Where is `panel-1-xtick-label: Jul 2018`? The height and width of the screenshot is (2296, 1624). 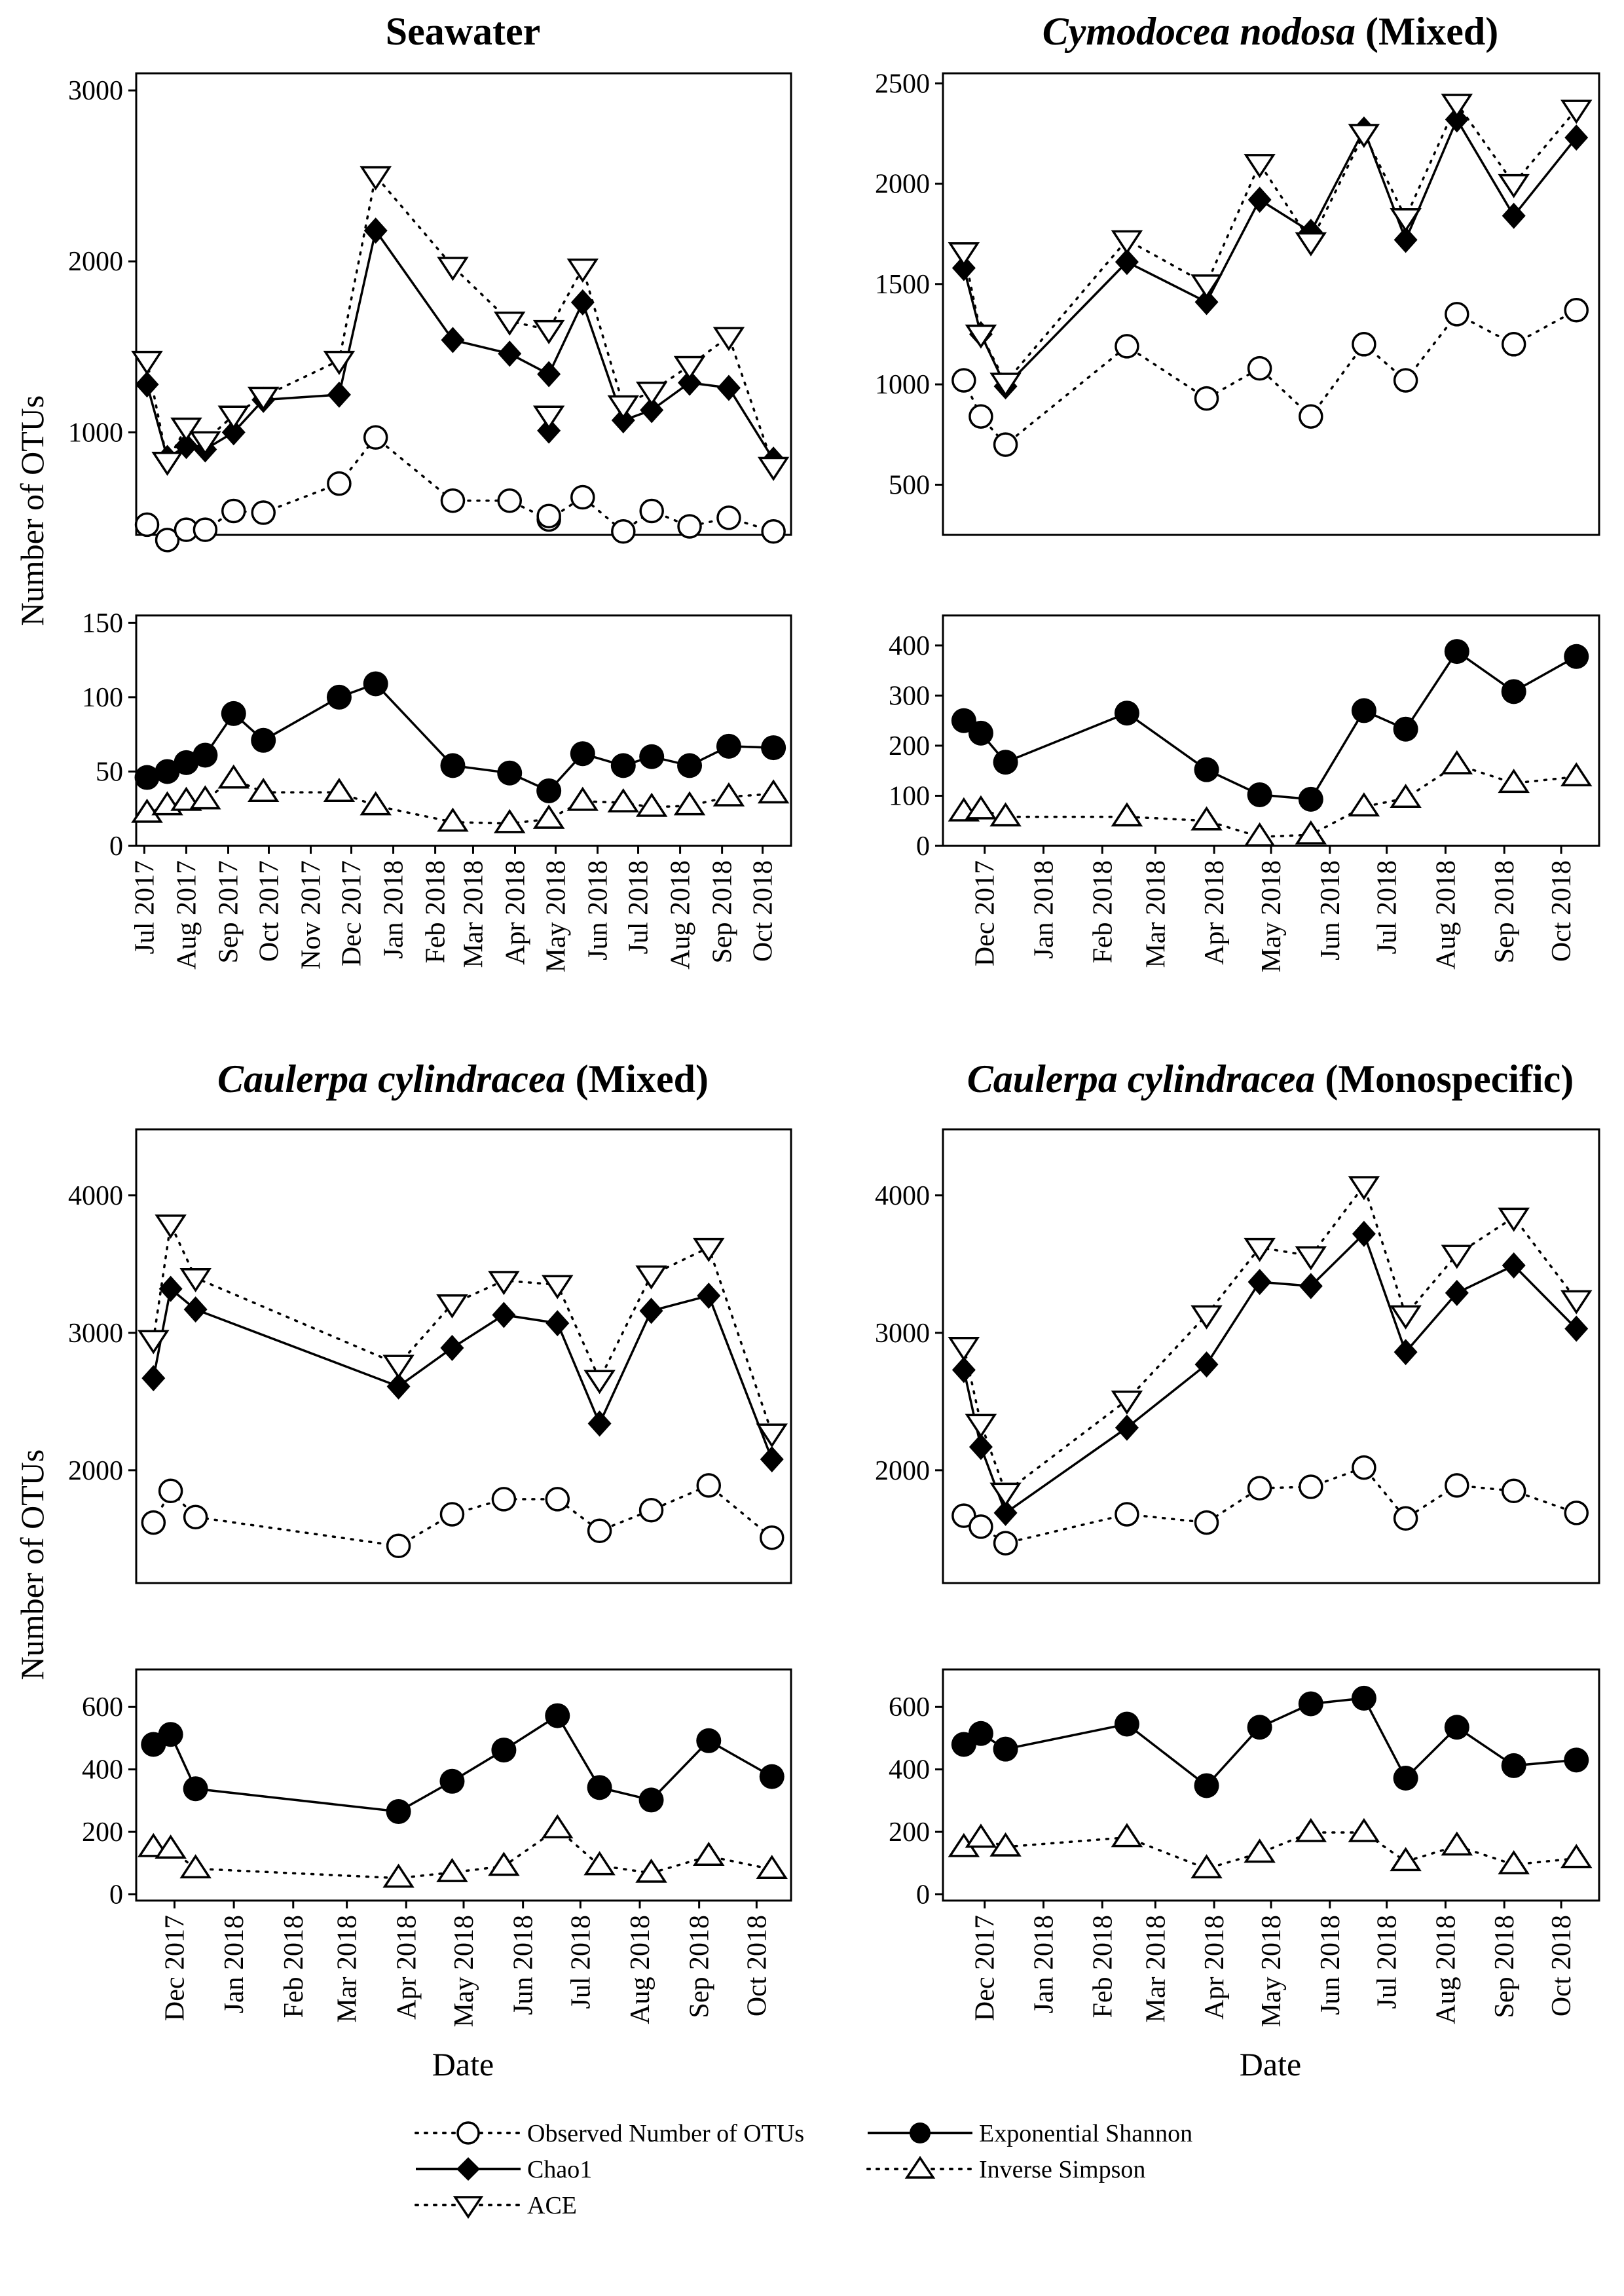
panel-1-xtick-label: Jul 2018 is located at coordinates (1388, 907).